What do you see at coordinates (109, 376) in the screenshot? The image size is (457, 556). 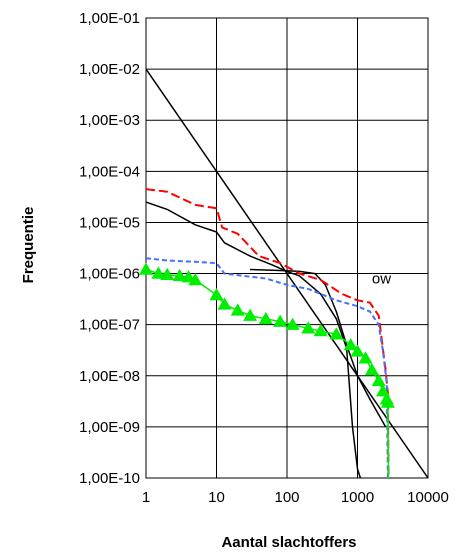 I see `y-tick-label: 1,00E-08` at bounding box center [109, 376].